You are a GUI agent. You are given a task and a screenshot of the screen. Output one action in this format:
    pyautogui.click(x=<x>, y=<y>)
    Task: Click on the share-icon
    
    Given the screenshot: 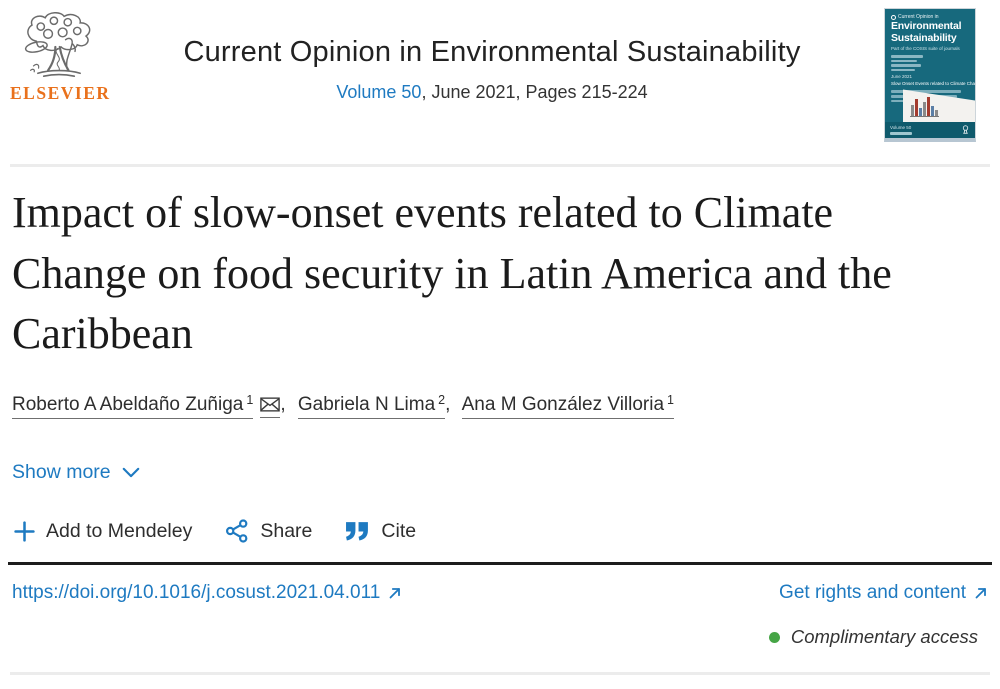 What is the action you would take?
    pyautogui.click(x=237, y=531)
    